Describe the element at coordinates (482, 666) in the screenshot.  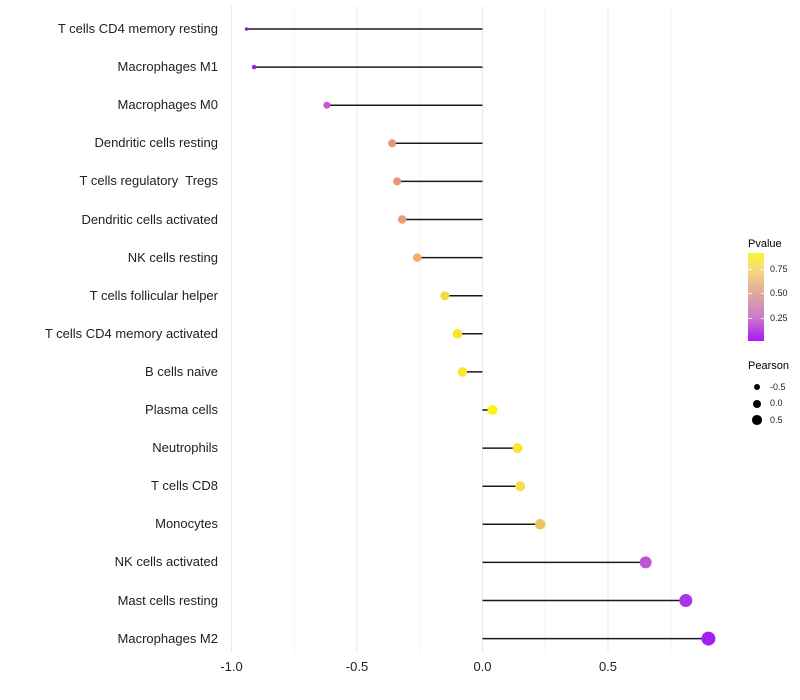
I see `x-axis-tick-label: 0.0` at that location.